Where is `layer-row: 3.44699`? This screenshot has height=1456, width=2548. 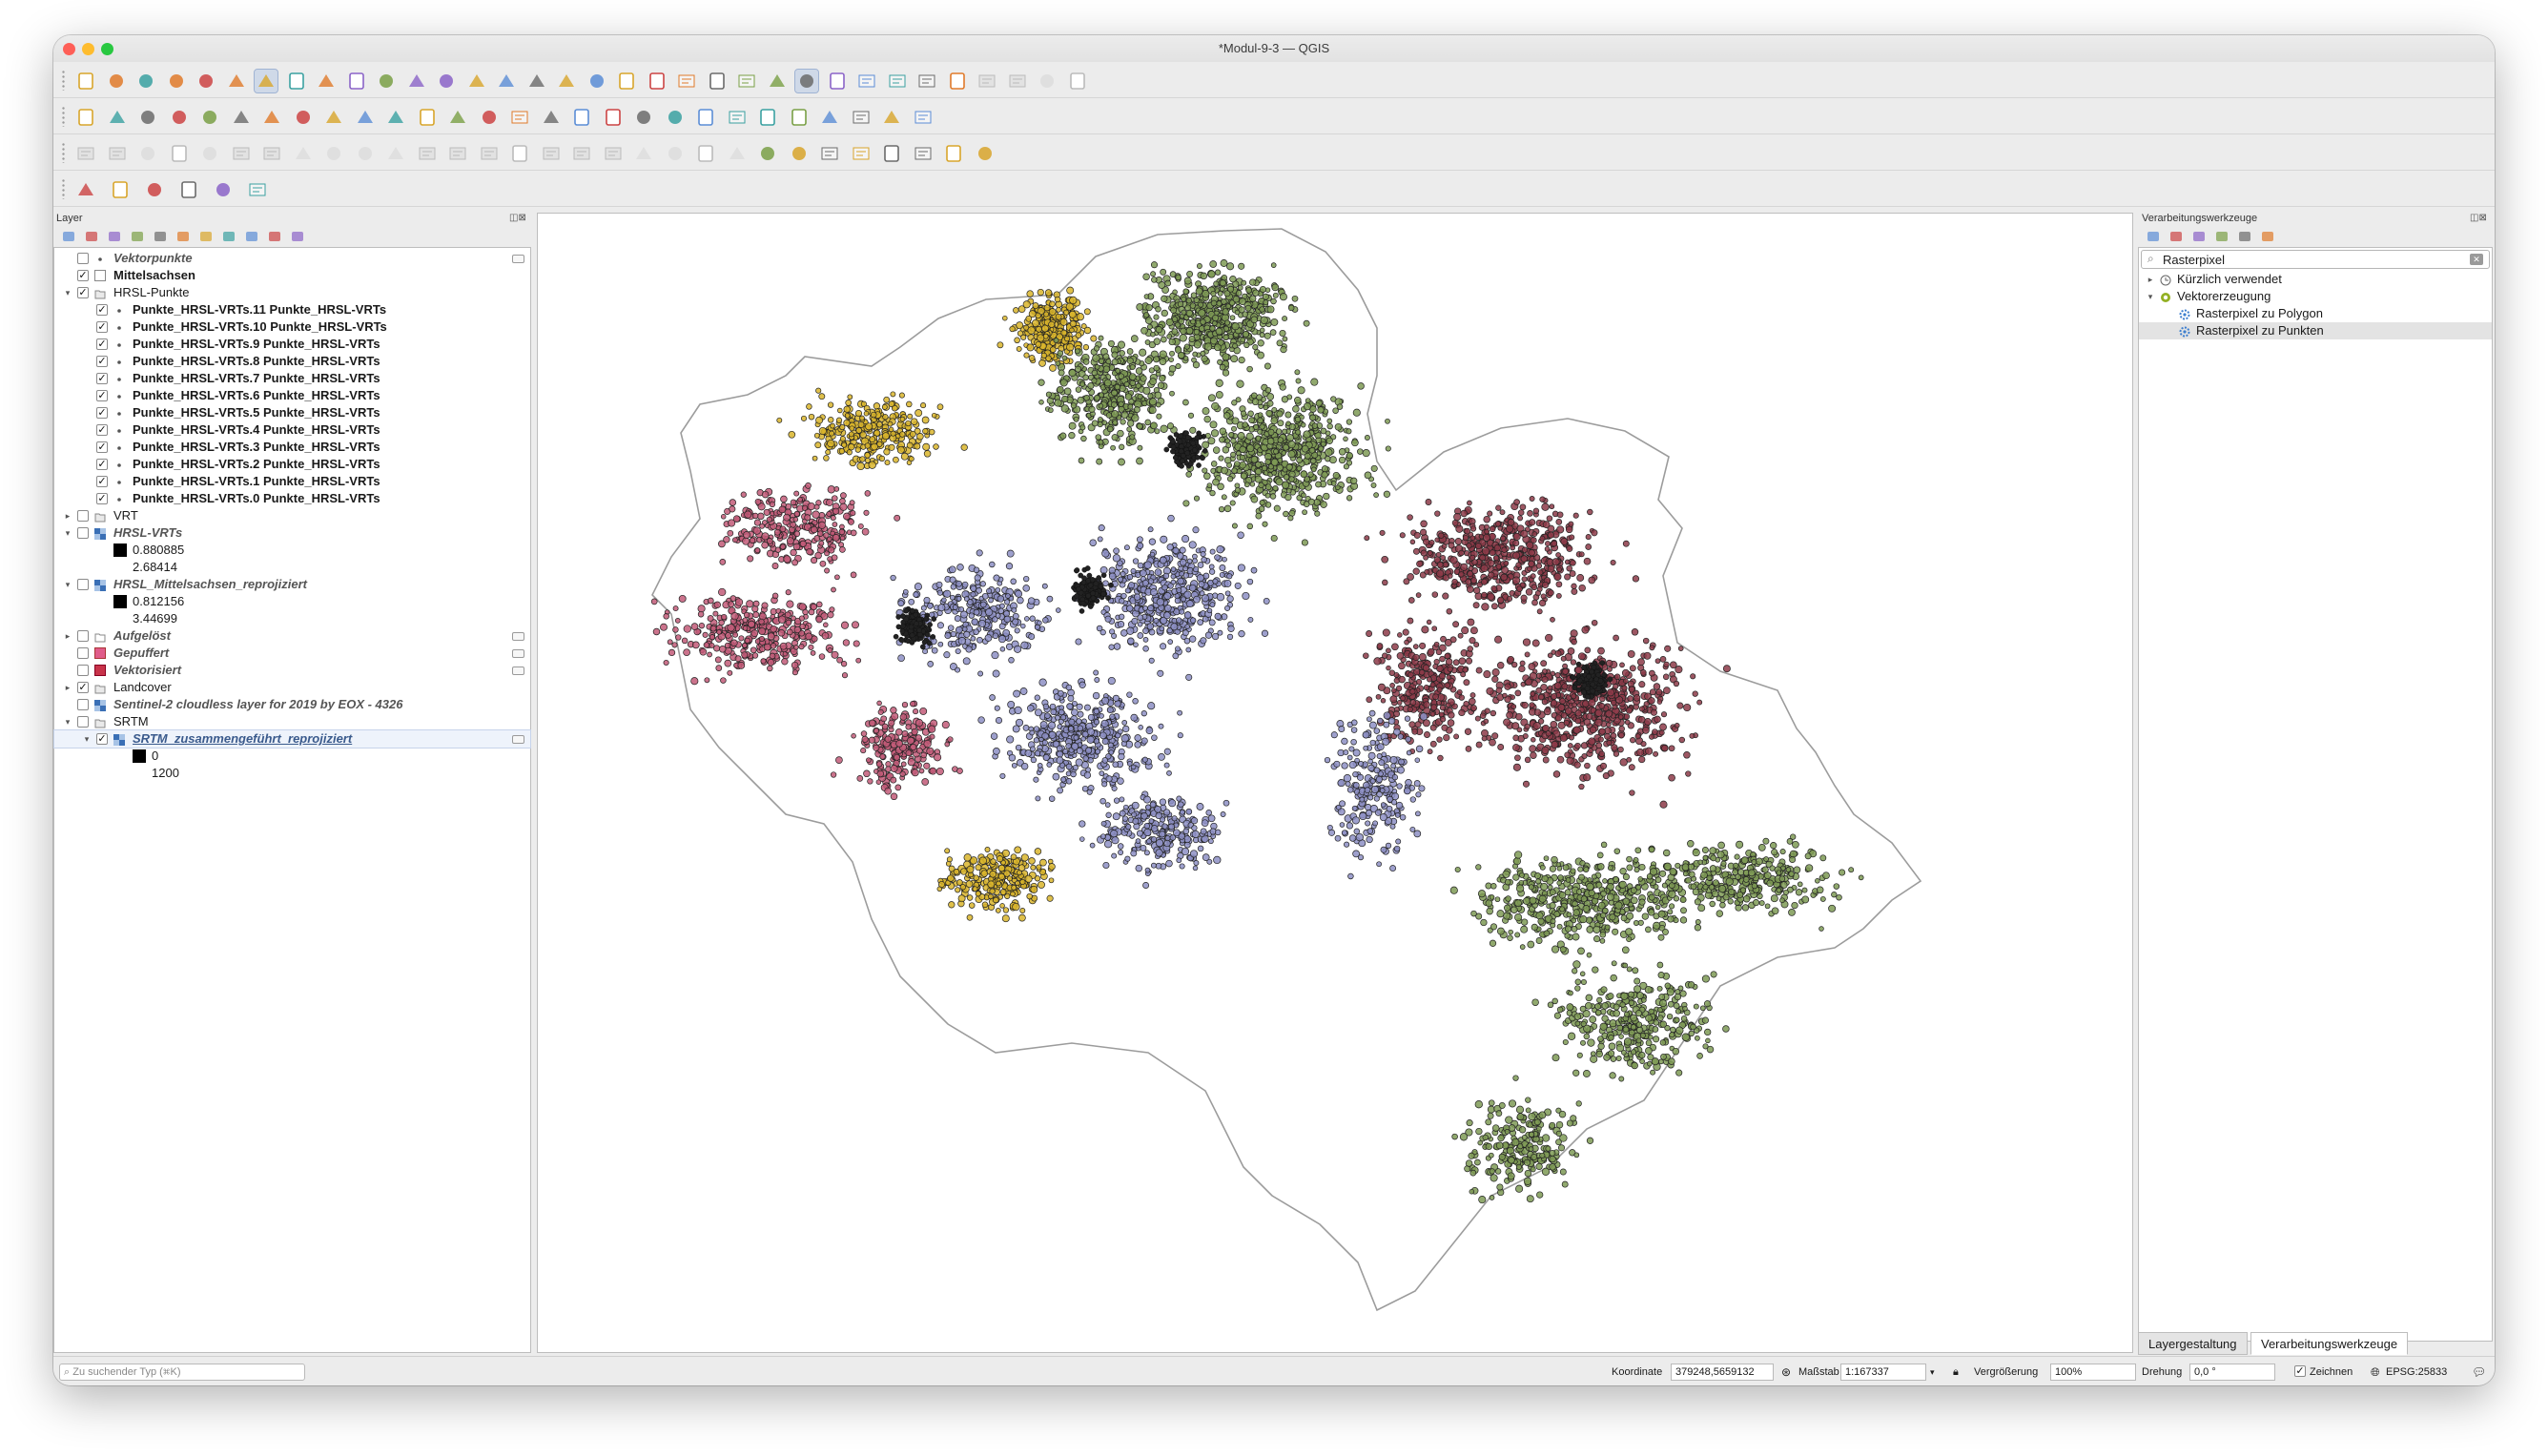 layer-row: 3.44699 is located at coordinates (292, 619).